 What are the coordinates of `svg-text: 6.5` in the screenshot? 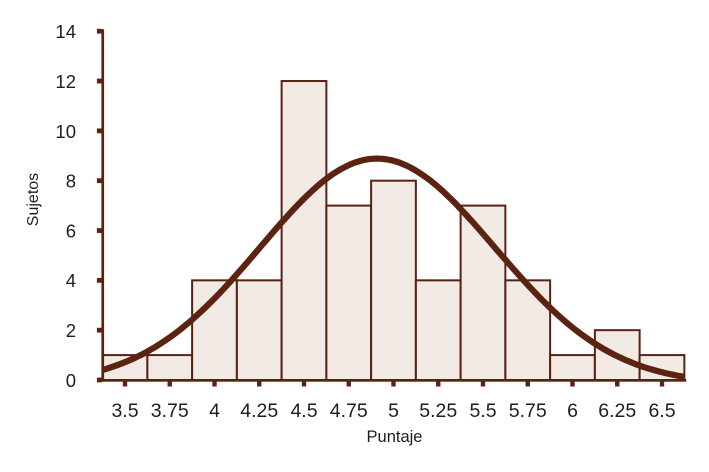 It's located at (661, 411).